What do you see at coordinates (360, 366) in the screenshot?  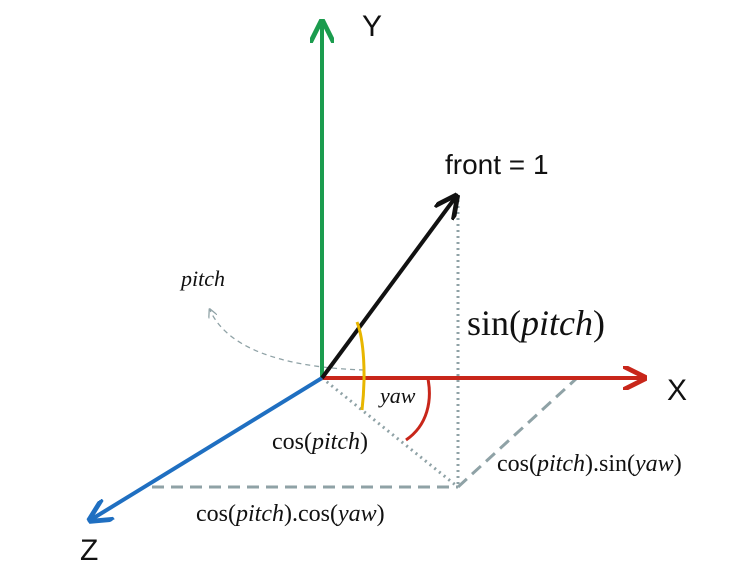 I see `pitch-angle-arc` at bounding box center [360, 366].